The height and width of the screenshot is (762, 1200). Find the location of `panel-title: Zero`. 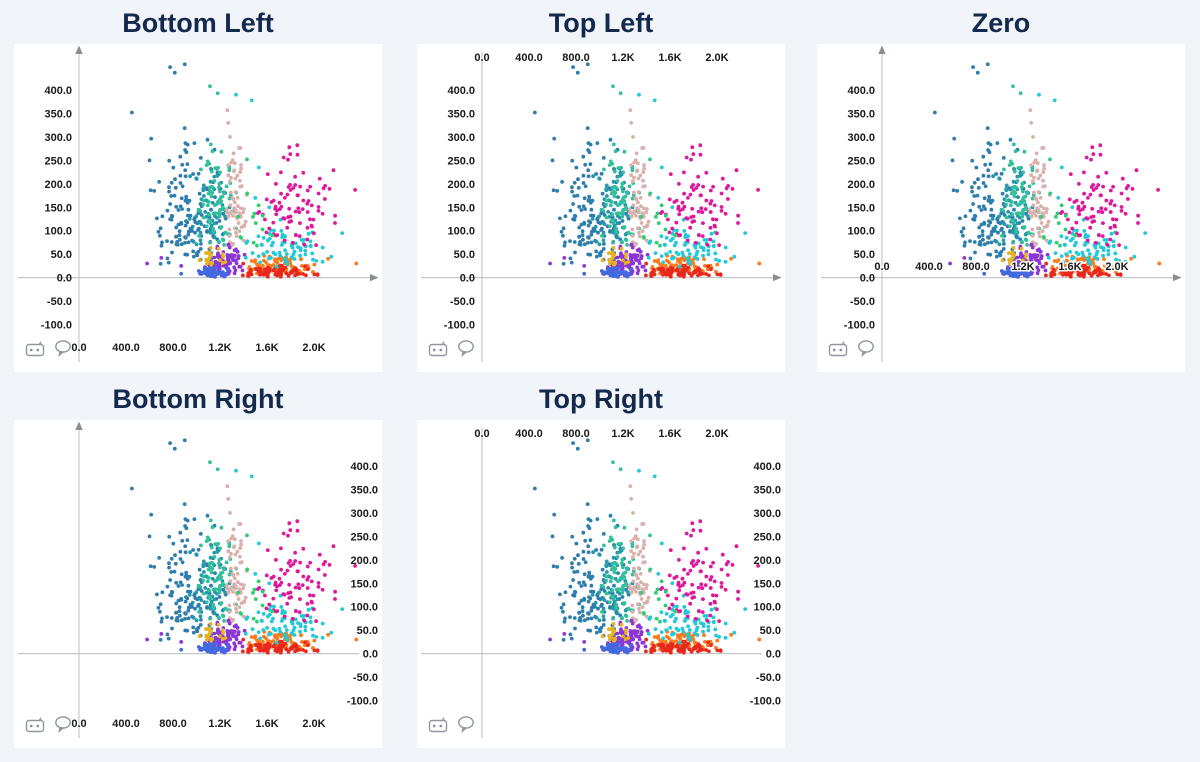

panel-title: Zero is located at coordinates (1001, 23).